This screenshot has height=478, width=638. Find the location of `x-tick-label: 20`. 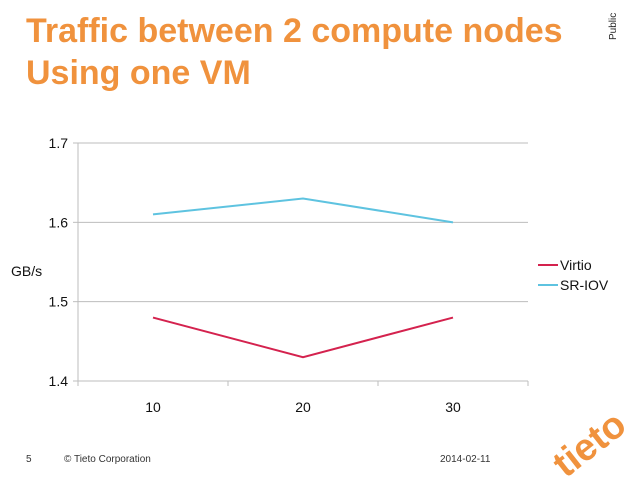

x-tick-label: 20 is located at coordinates (303, 407).